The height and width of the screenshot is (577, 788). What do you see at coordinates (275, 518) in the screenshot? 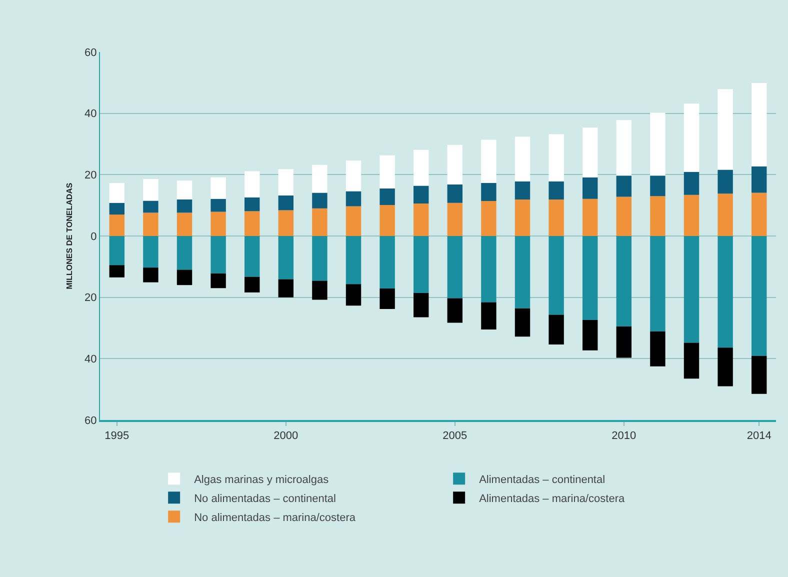
I see `legend-label: No alimentadas – marina/costera` at bounding box center [275, 518].